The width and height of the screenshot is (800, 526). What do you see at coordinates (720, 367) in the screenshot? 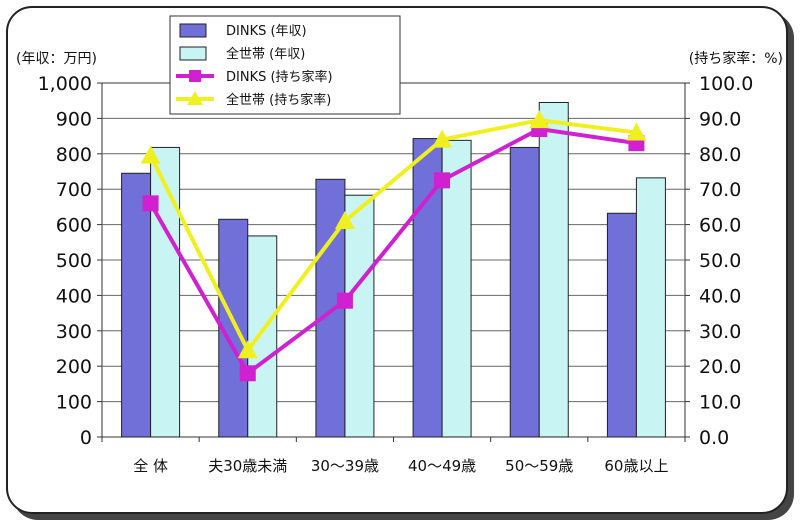
I see `y-right-tick-label: 20.0` at bounding box center [720, 367].